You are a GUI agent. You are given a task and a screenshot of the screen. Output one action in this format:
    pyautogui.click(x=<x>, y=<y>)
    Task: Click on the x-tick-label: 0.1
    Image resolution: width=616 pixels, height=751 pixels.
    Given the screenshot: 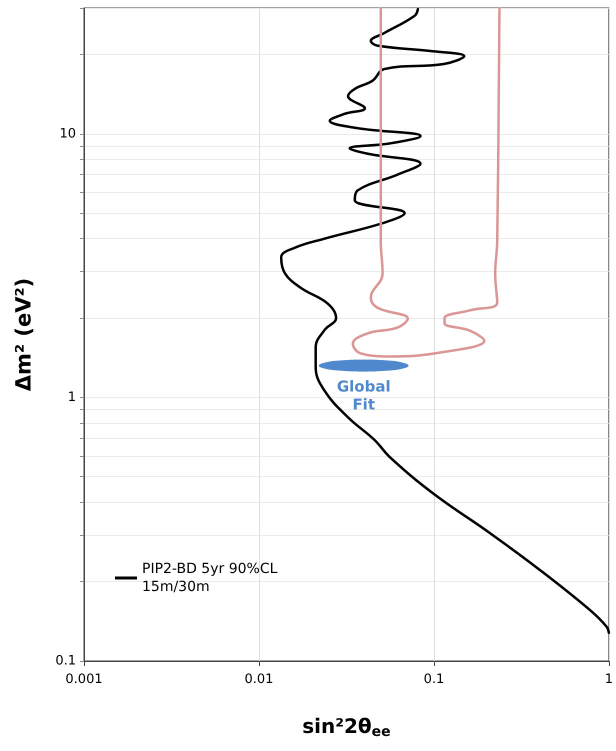 What is the action you would take?
    pyautogui.click(x=434, y=679)
    